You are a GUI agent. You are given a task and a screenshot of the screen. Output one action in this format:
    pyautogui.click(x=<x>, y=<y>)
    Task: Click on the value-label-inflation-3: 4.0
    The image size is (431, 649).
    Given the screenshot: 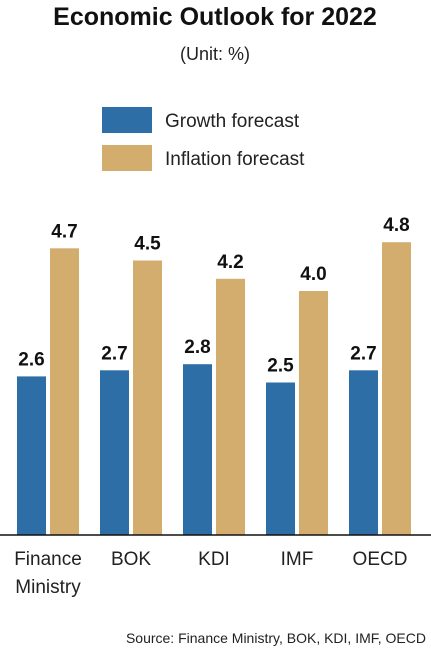 What is the action you would take?
    pyautogui.click(x=313, y=274)
    